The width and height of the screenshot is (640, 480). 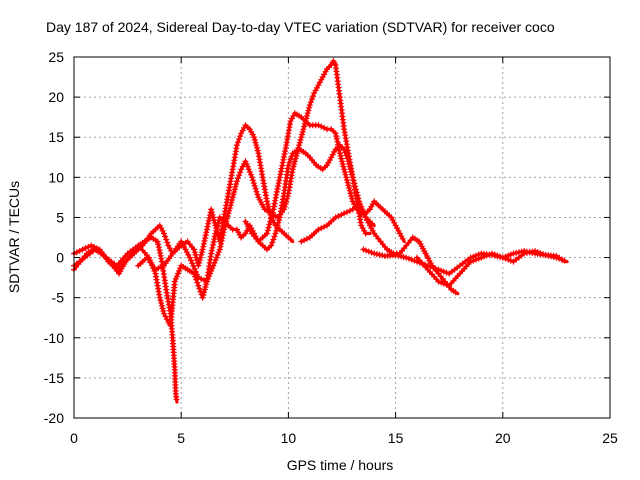 What do you see at coordinates (58, 298) in the screenshot?
I see `y-tick-label: -5` at bounding box center [58, 298].